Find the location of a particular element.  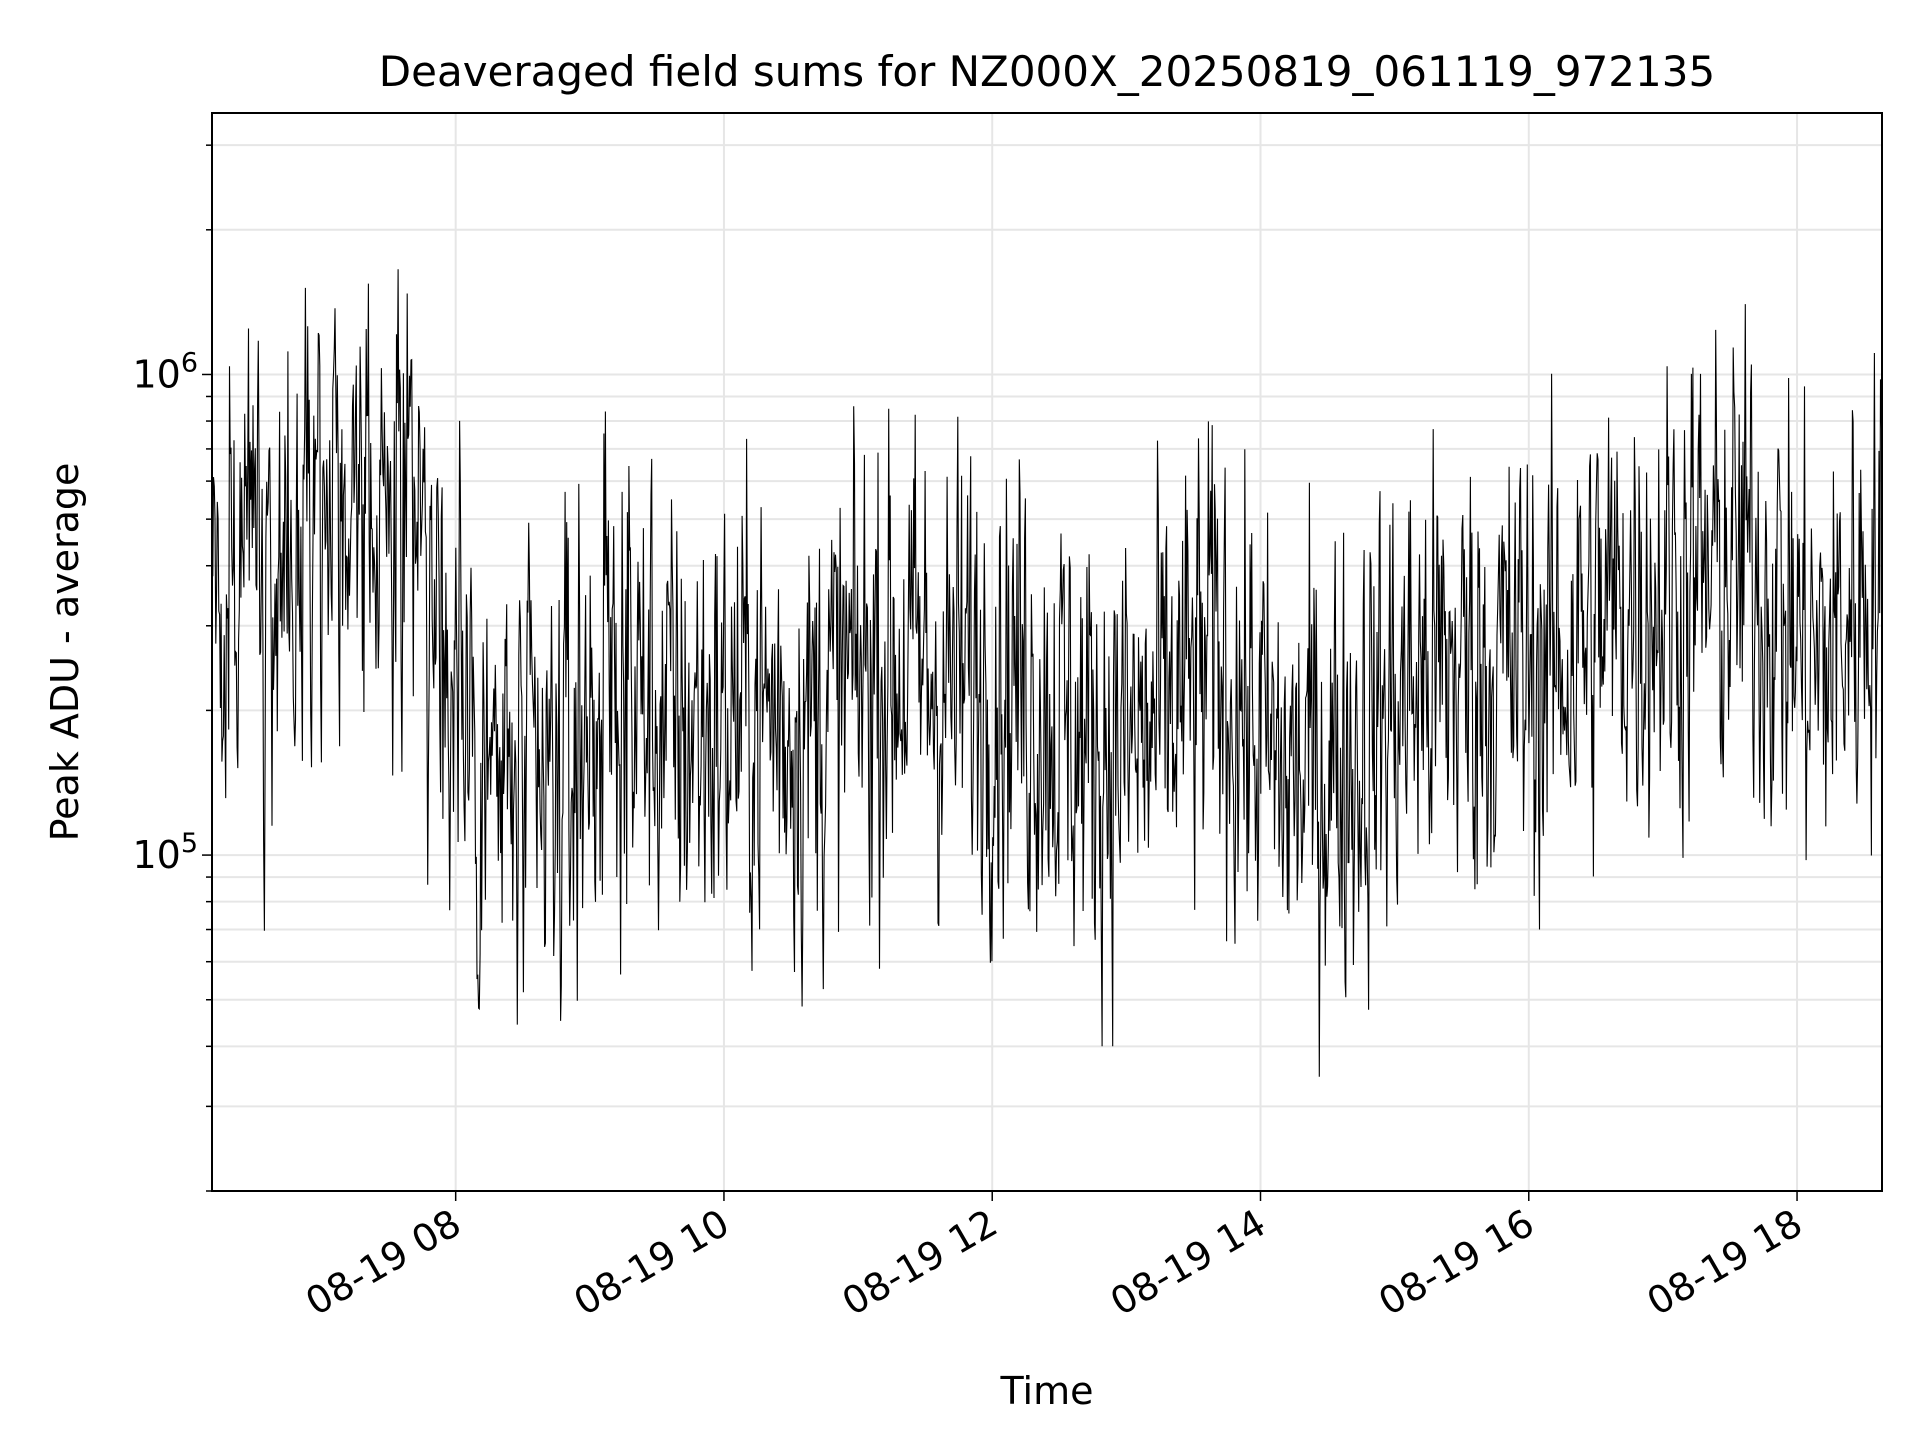

y-tick-label: 105 is located at coordinates (165, 852).